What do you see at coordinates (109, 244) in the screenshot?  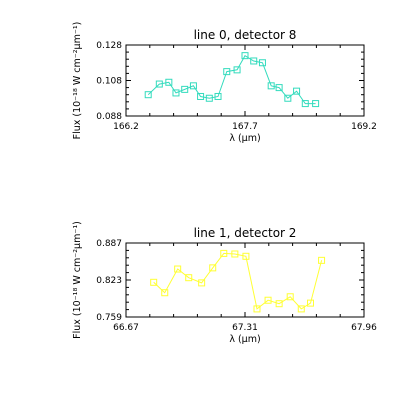 I see `y-tick-label: 0.887` at bounding box center [109, 244].